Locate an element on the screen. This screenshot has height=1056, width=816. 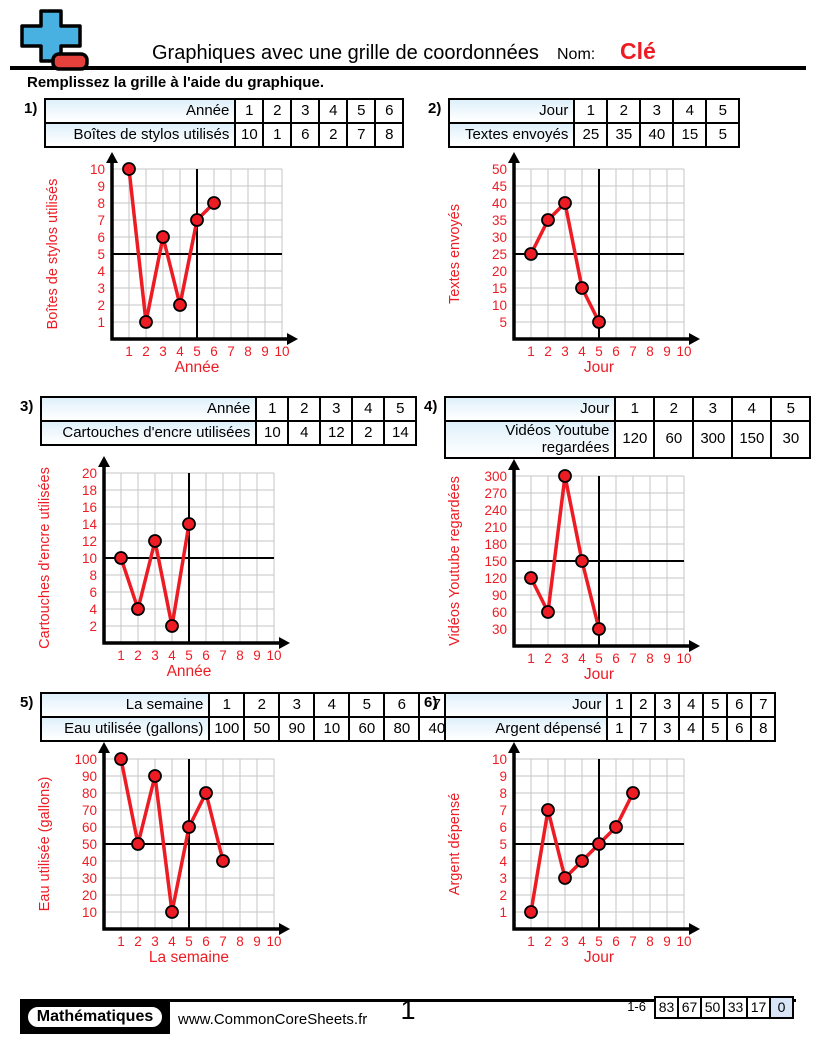
table-cell: 8 is located at coordinates (389, 135).